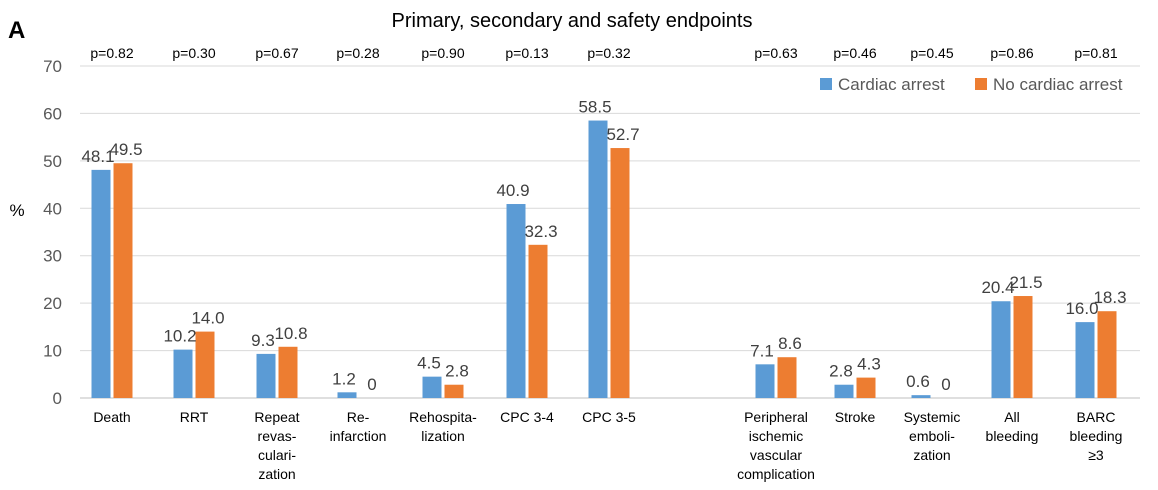 This screenshot has width=1158, height=490. What do you see at coordinates (891, 84) in the screenshot?
I see `legend-label: Cardiac arrest` at bounding box center [891, 84].